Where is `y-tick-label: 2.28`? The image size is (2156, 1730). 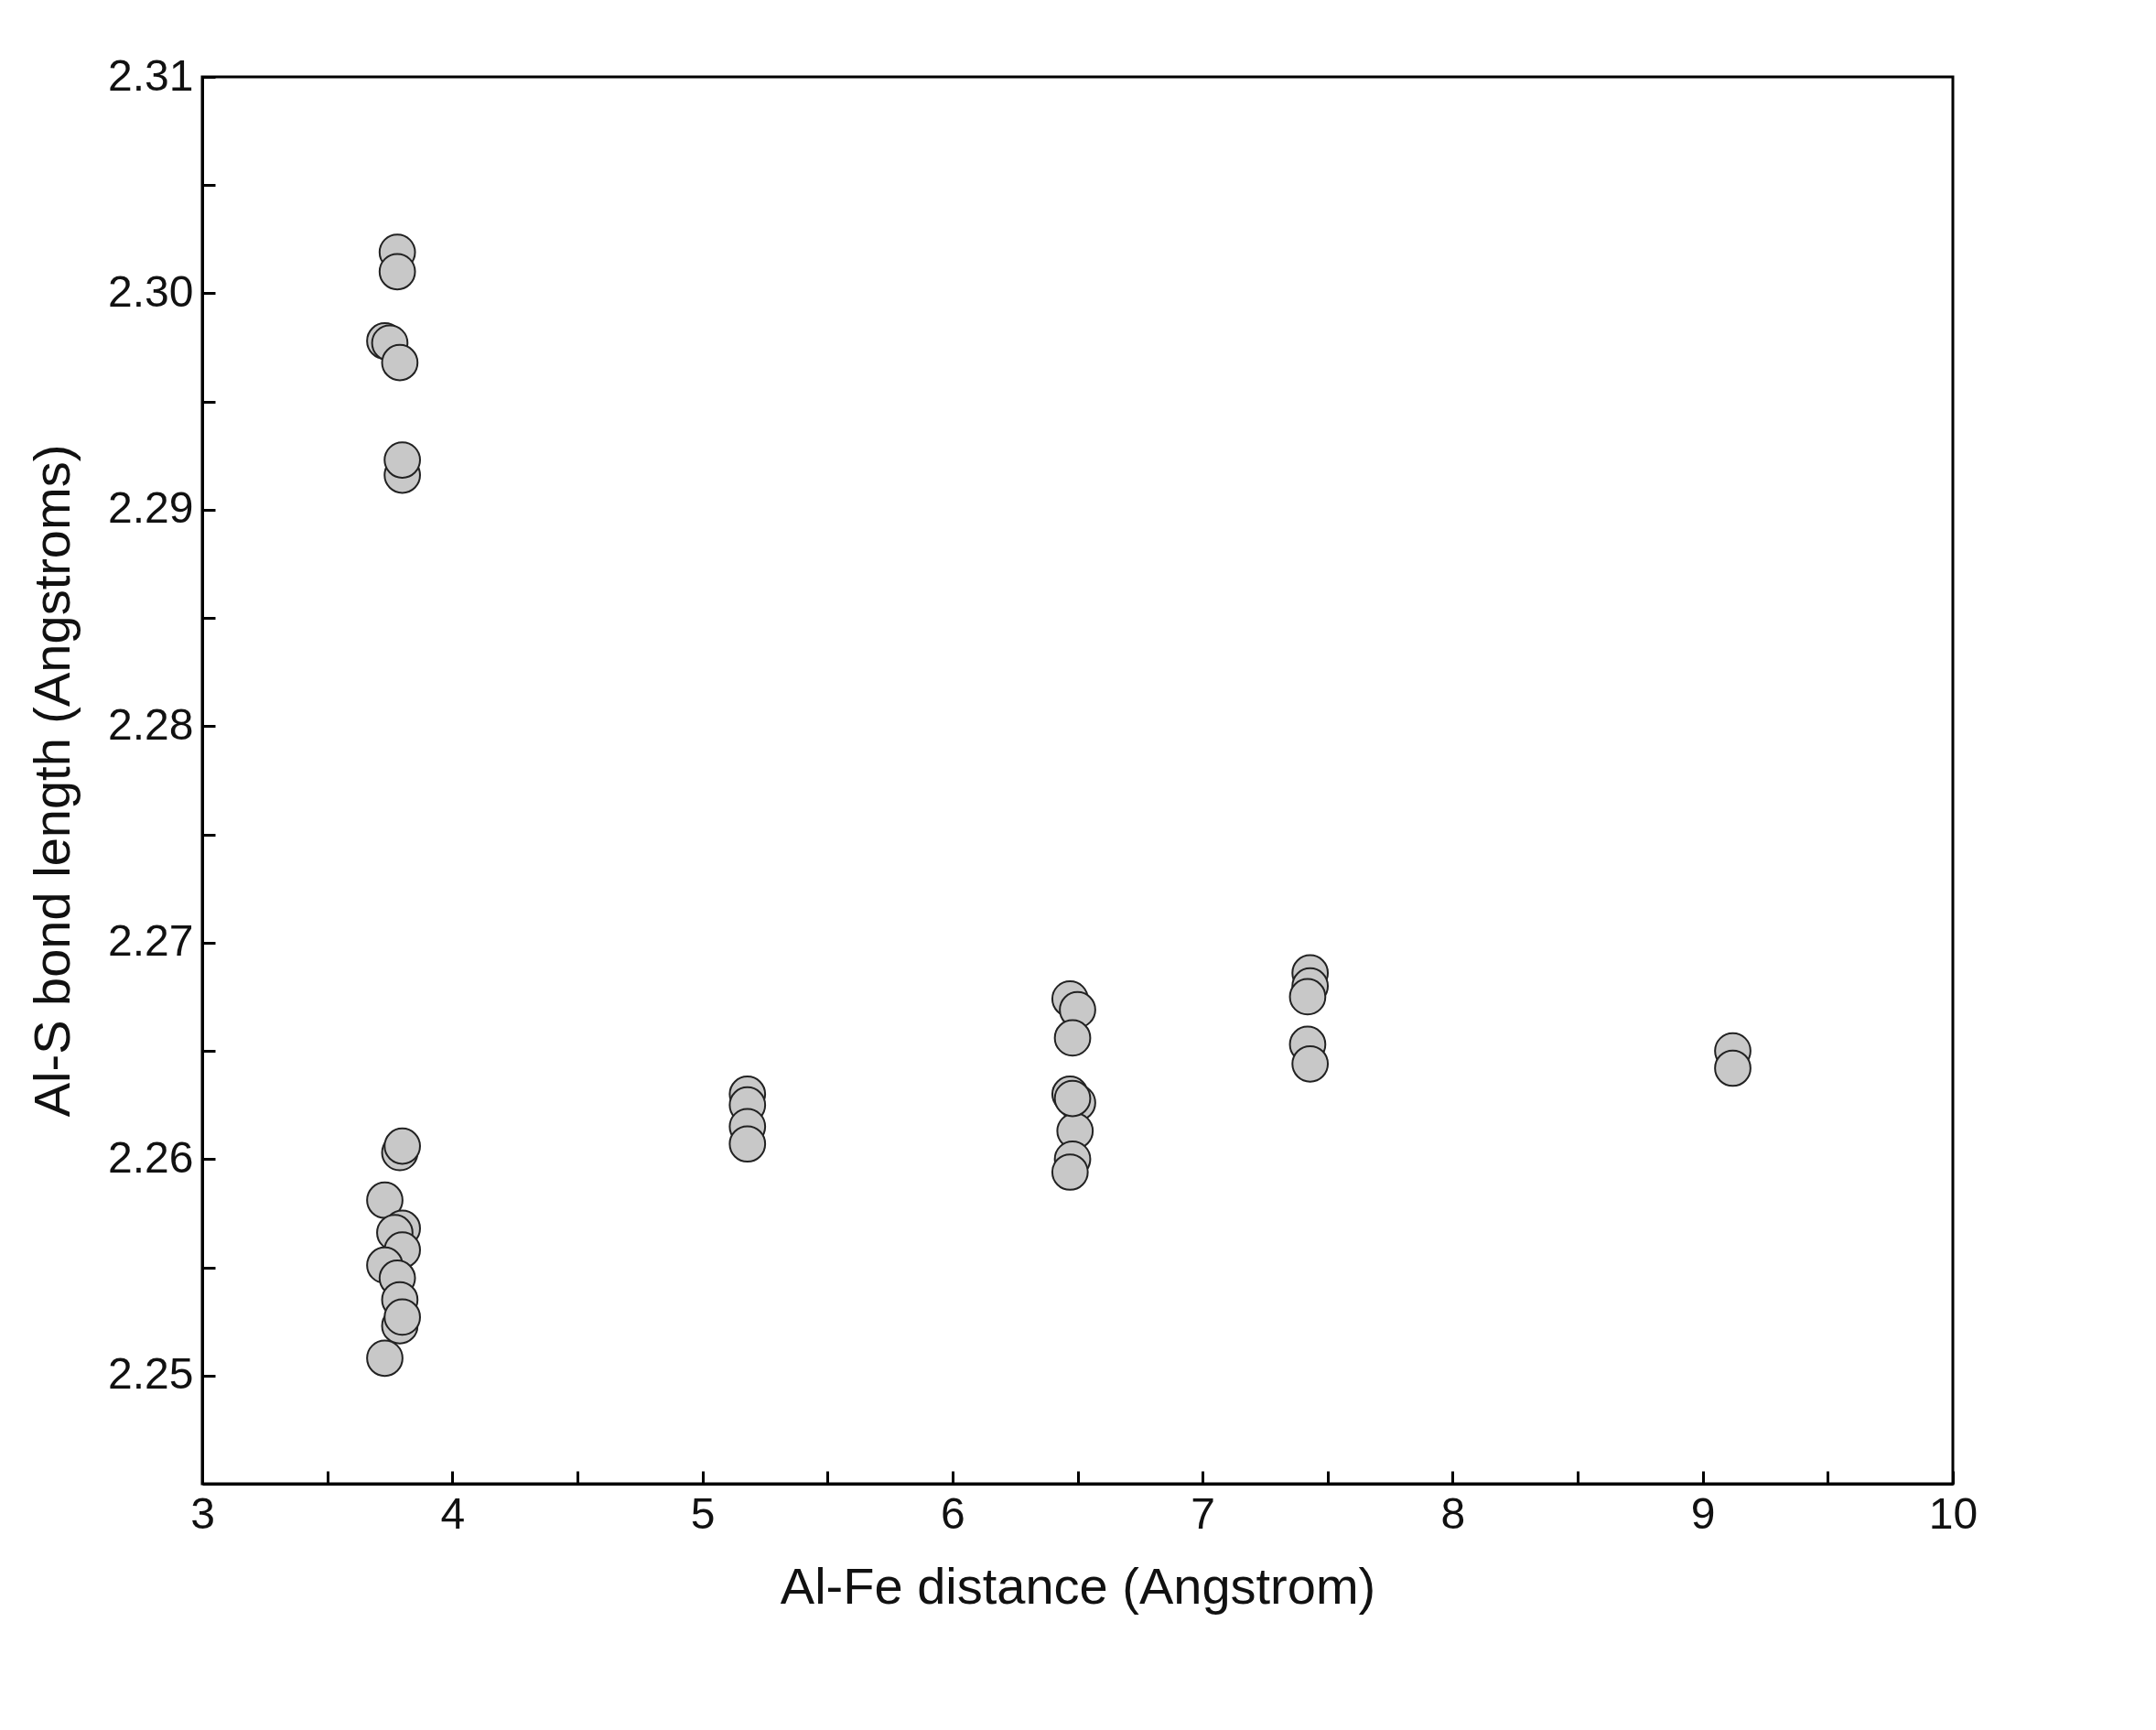
y-tick-label: 2.28 is located at coordinates (151, 724).